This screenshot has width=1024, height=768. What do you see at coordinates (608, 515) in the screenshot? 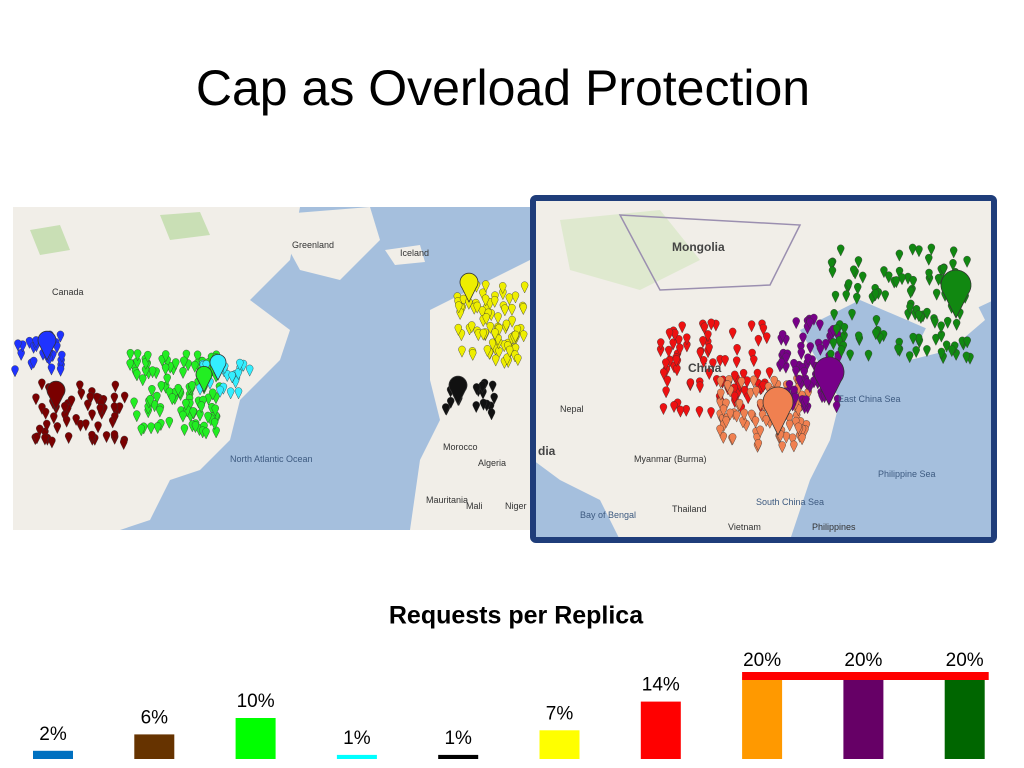
I see `map-label: Bay of Bengal` at bounding box center [608, 515].